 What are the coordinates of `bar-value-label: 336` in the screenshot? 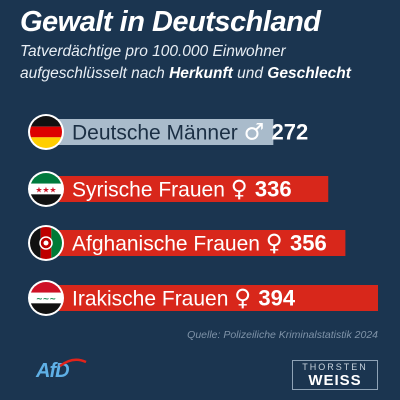 It's located at (273, 189).